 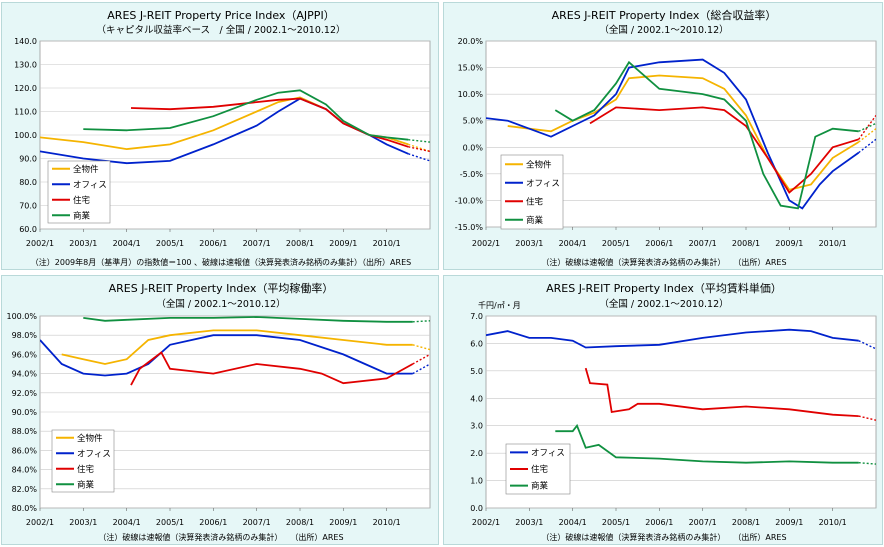 I want to click on y-tick-label: 10.0%, so click(x=471, y=94).